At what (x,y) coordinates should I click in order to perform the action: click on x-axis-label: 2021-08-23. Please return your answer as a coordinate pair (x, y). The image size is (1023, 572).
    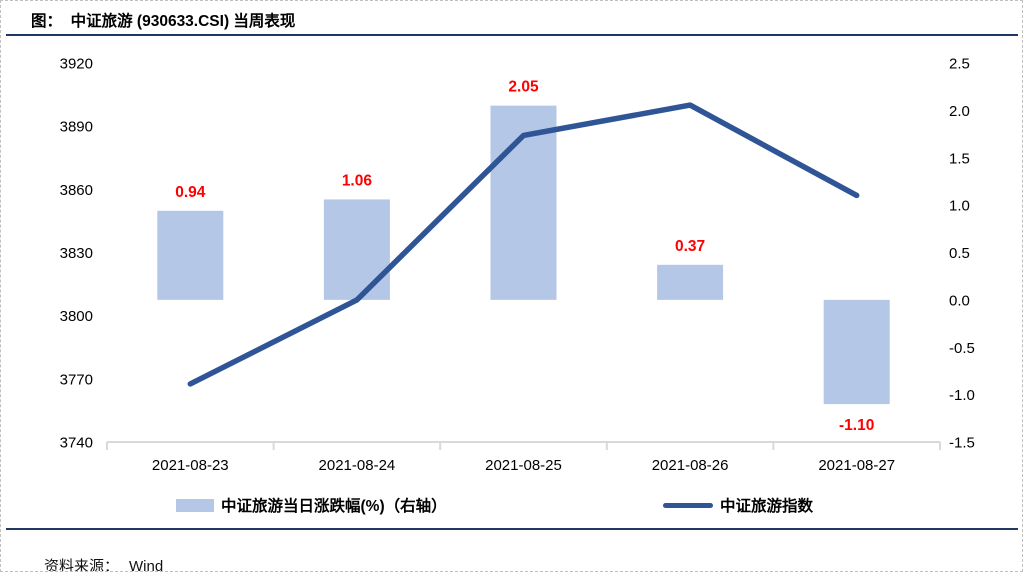
    Looking at the image, I should click on (190, 465).